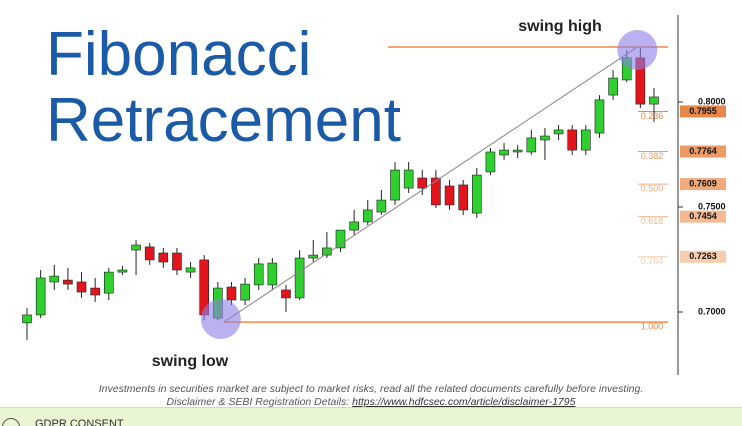  I want to click on consent-text: GDPR CONSENT, so click(79, 422).